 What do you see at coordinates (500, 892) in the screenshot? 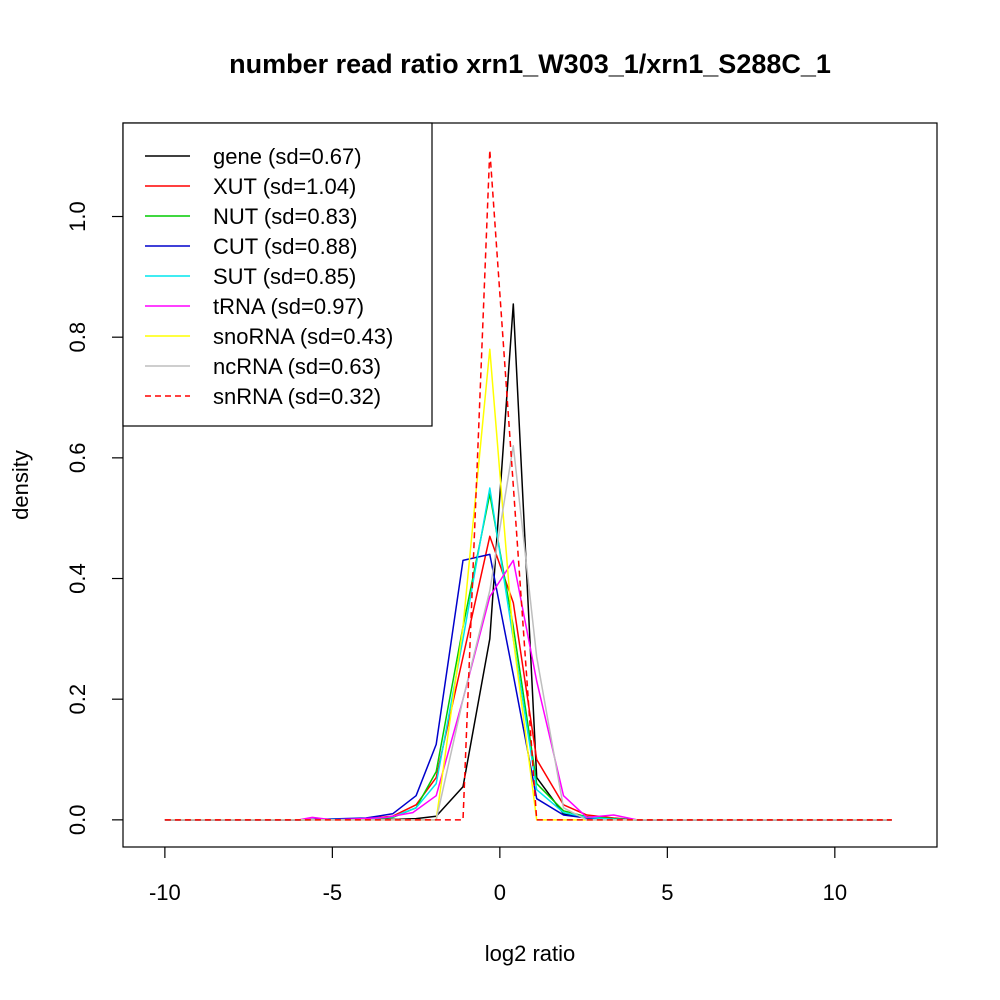
I see `x-tick-label: 0` at bounding box center [500, 892].